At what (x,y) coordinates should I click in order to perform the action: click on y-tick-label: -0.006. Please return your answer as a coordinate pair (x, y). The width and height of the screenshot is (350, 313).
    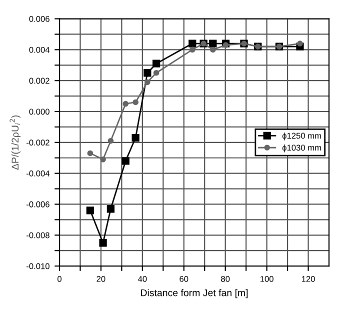
    Looking at the image, I should click on (38, 204).